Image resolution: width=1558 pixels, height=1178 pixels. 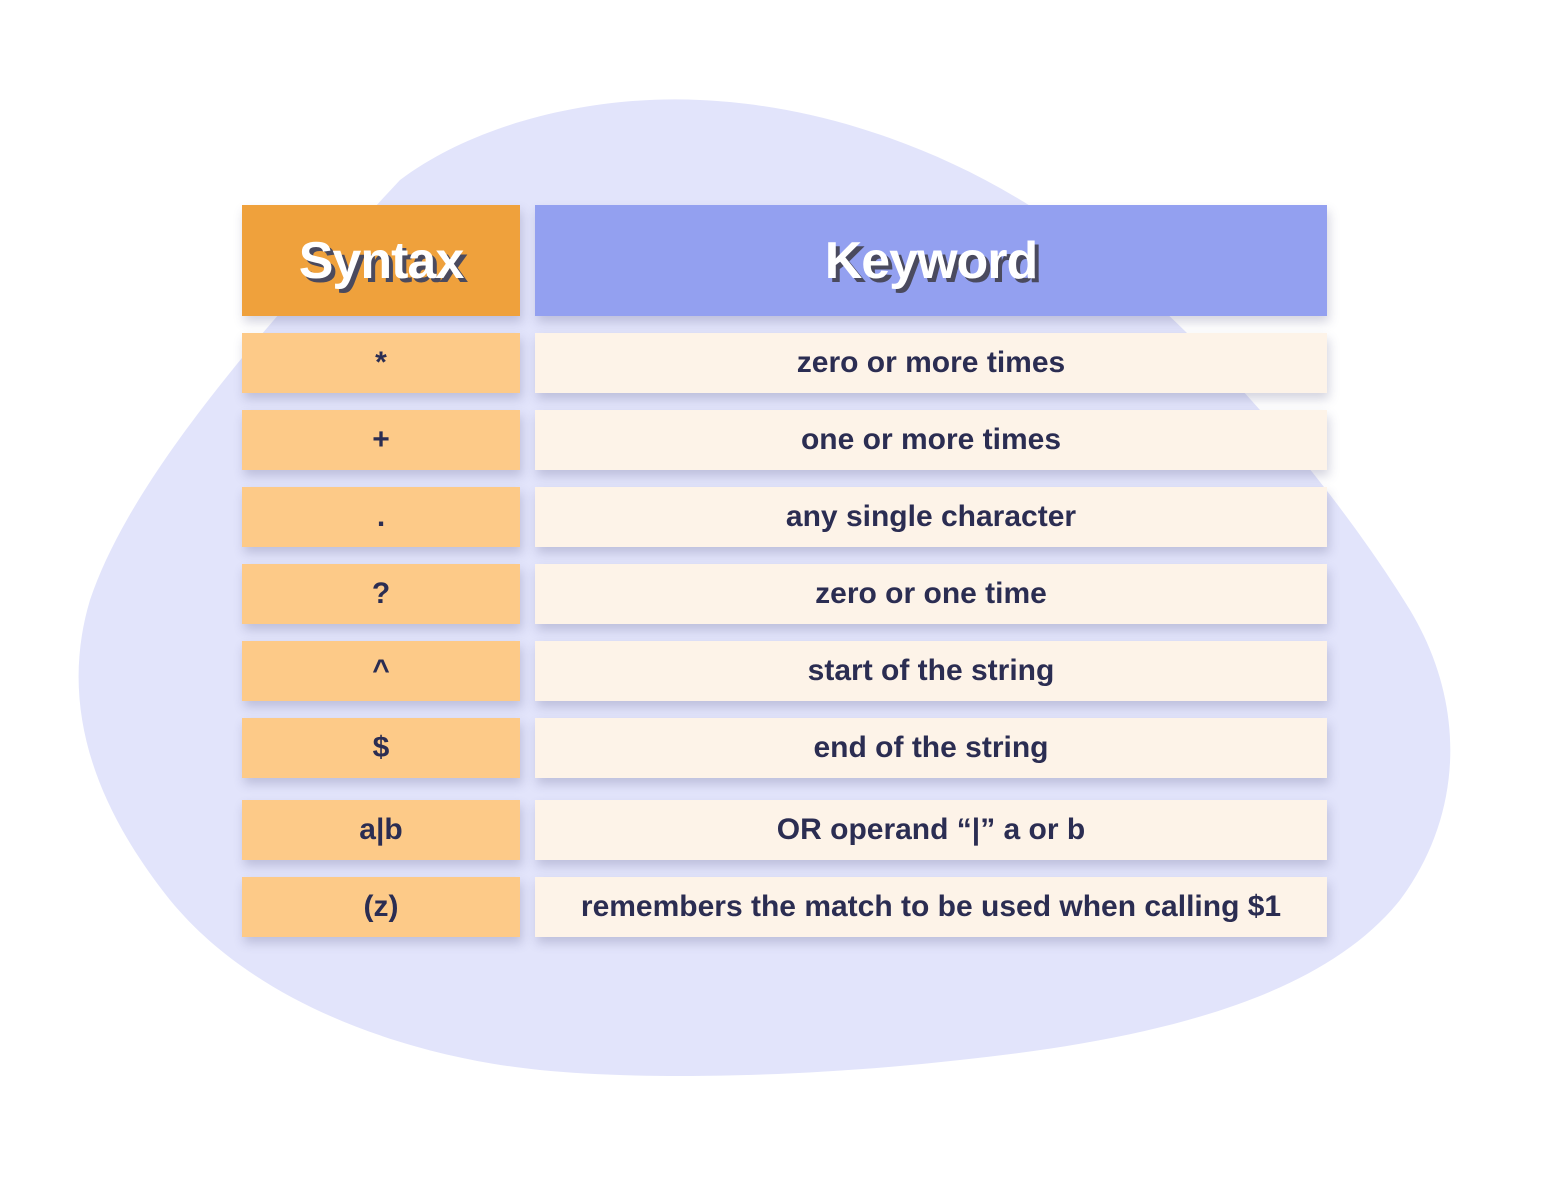 I want to click on keyword-cell: end of the string, so click(x=931, y=748).